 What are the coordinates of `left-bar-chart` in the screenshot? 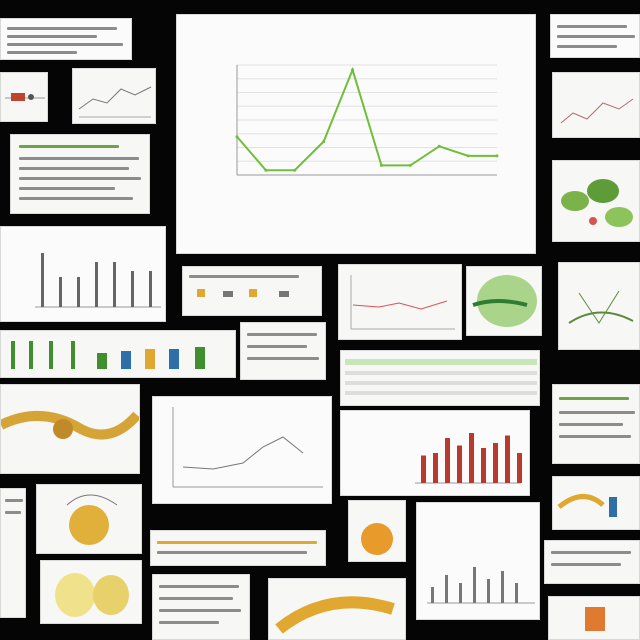 It's located at (98, 280).